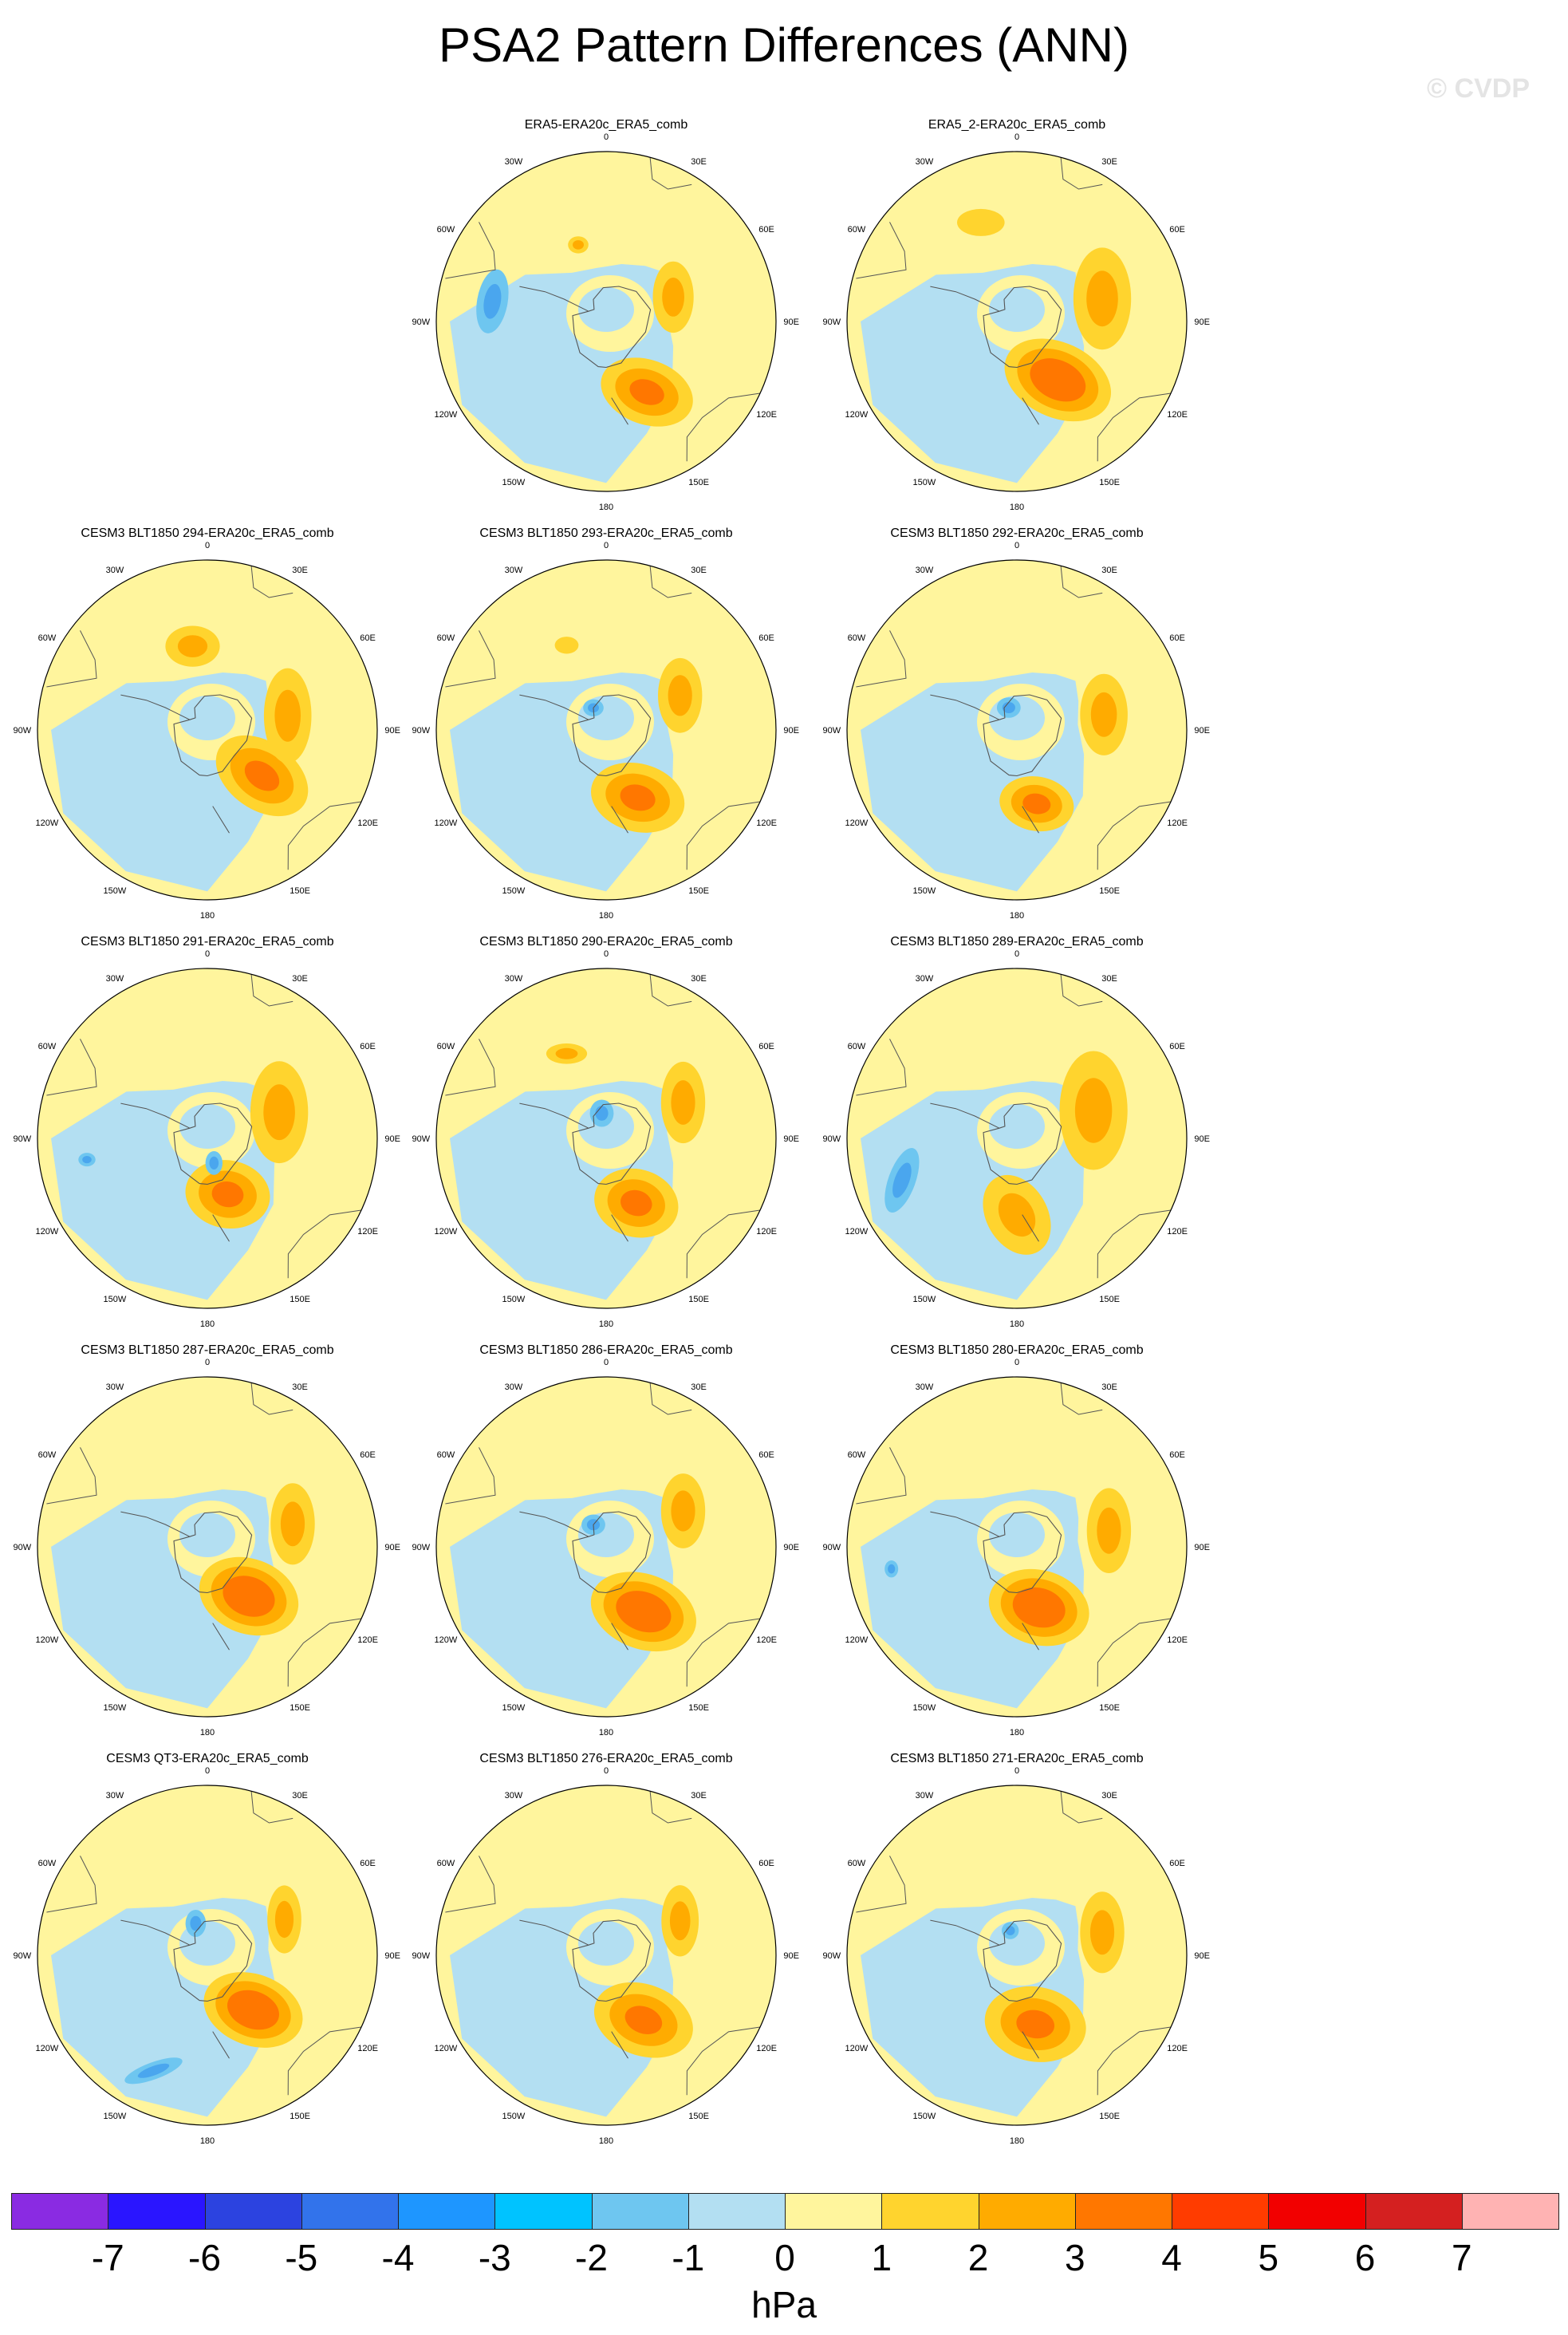 The width and height of the screenshot is (1568, 2335). Describe the element at coordinates (1478, 88) in the screenshot. I see `watermark: © CVDP` at that location.